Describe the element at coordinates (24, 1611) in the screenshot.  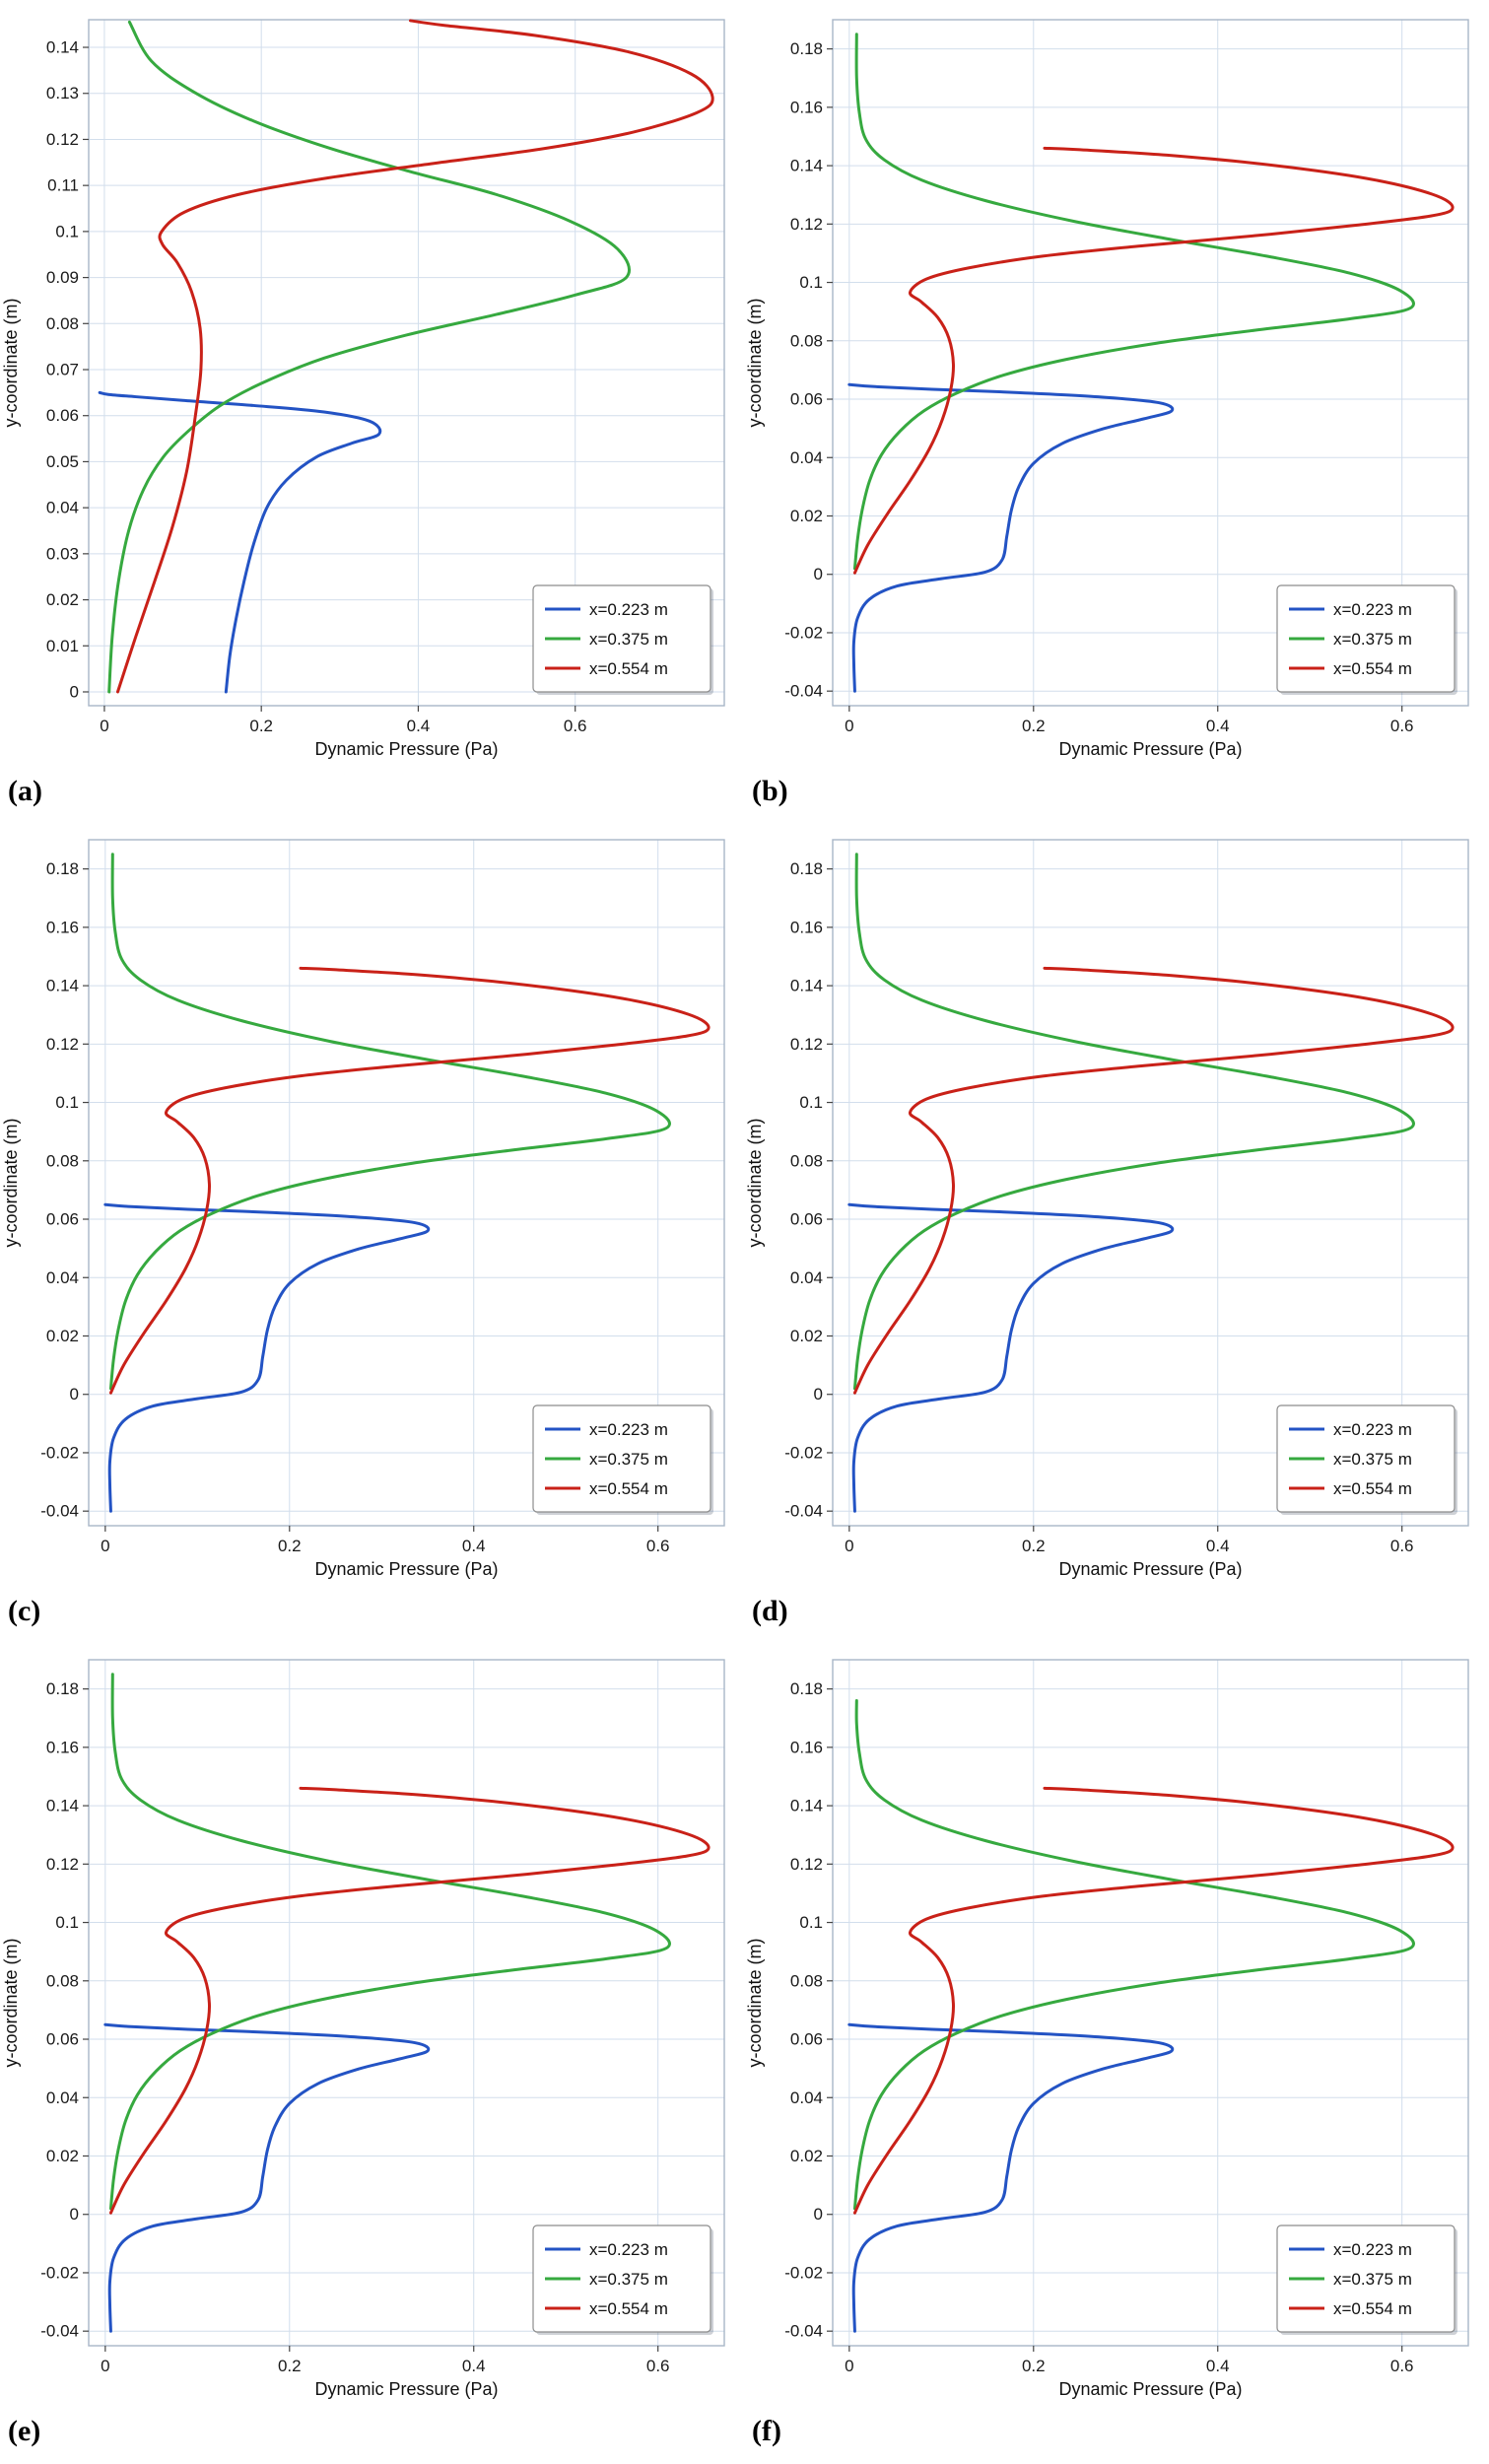
I see `panel-label-c: (c)` at that location.